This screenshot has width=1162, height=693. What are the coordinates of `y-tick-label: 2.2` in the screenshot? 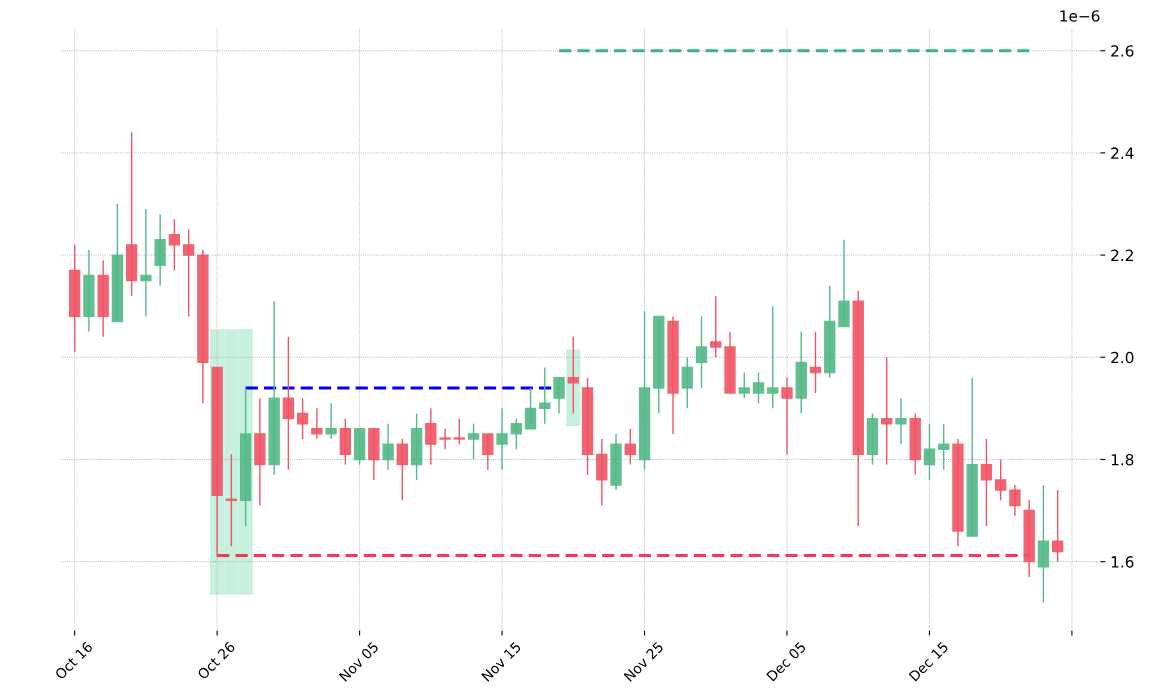 It's located at (1122, 255).